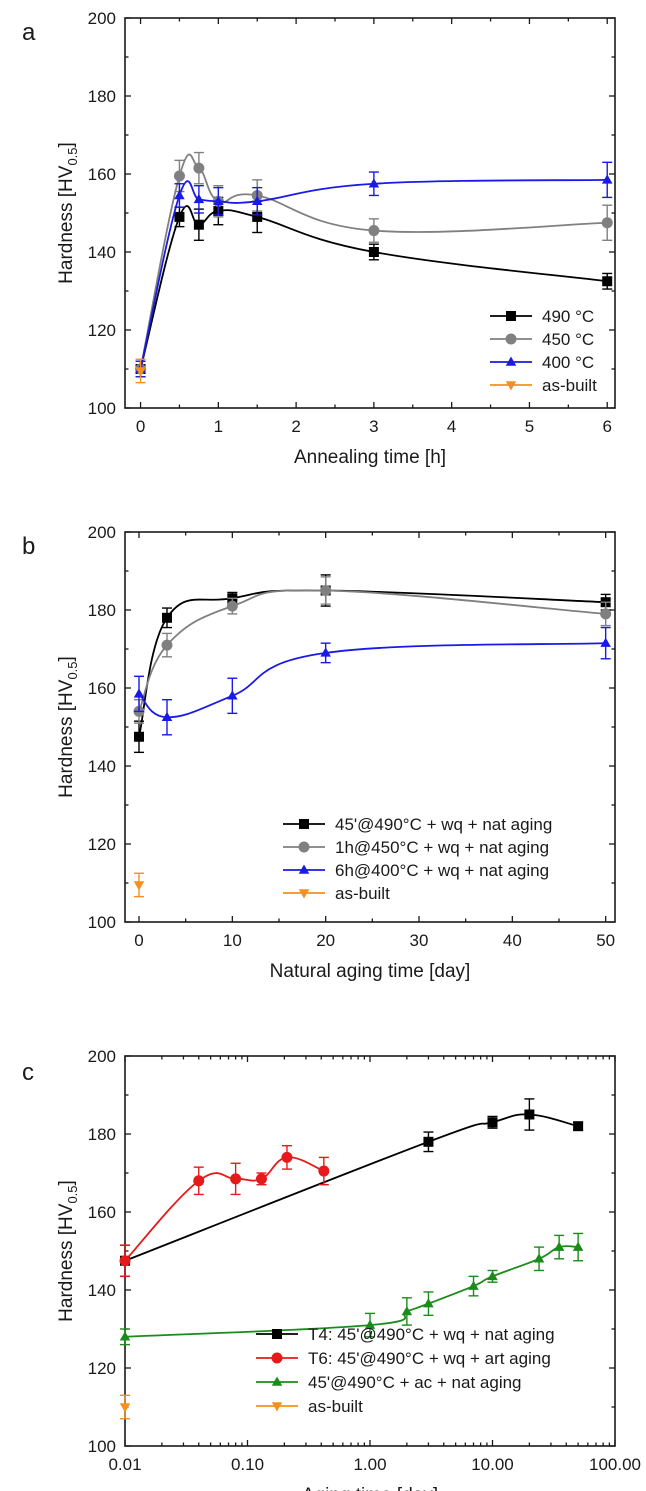  What do you see at coordinates (325, 940) in the screenshot?
I see `x-tick-label: 20` at bounding box center [325, 940].